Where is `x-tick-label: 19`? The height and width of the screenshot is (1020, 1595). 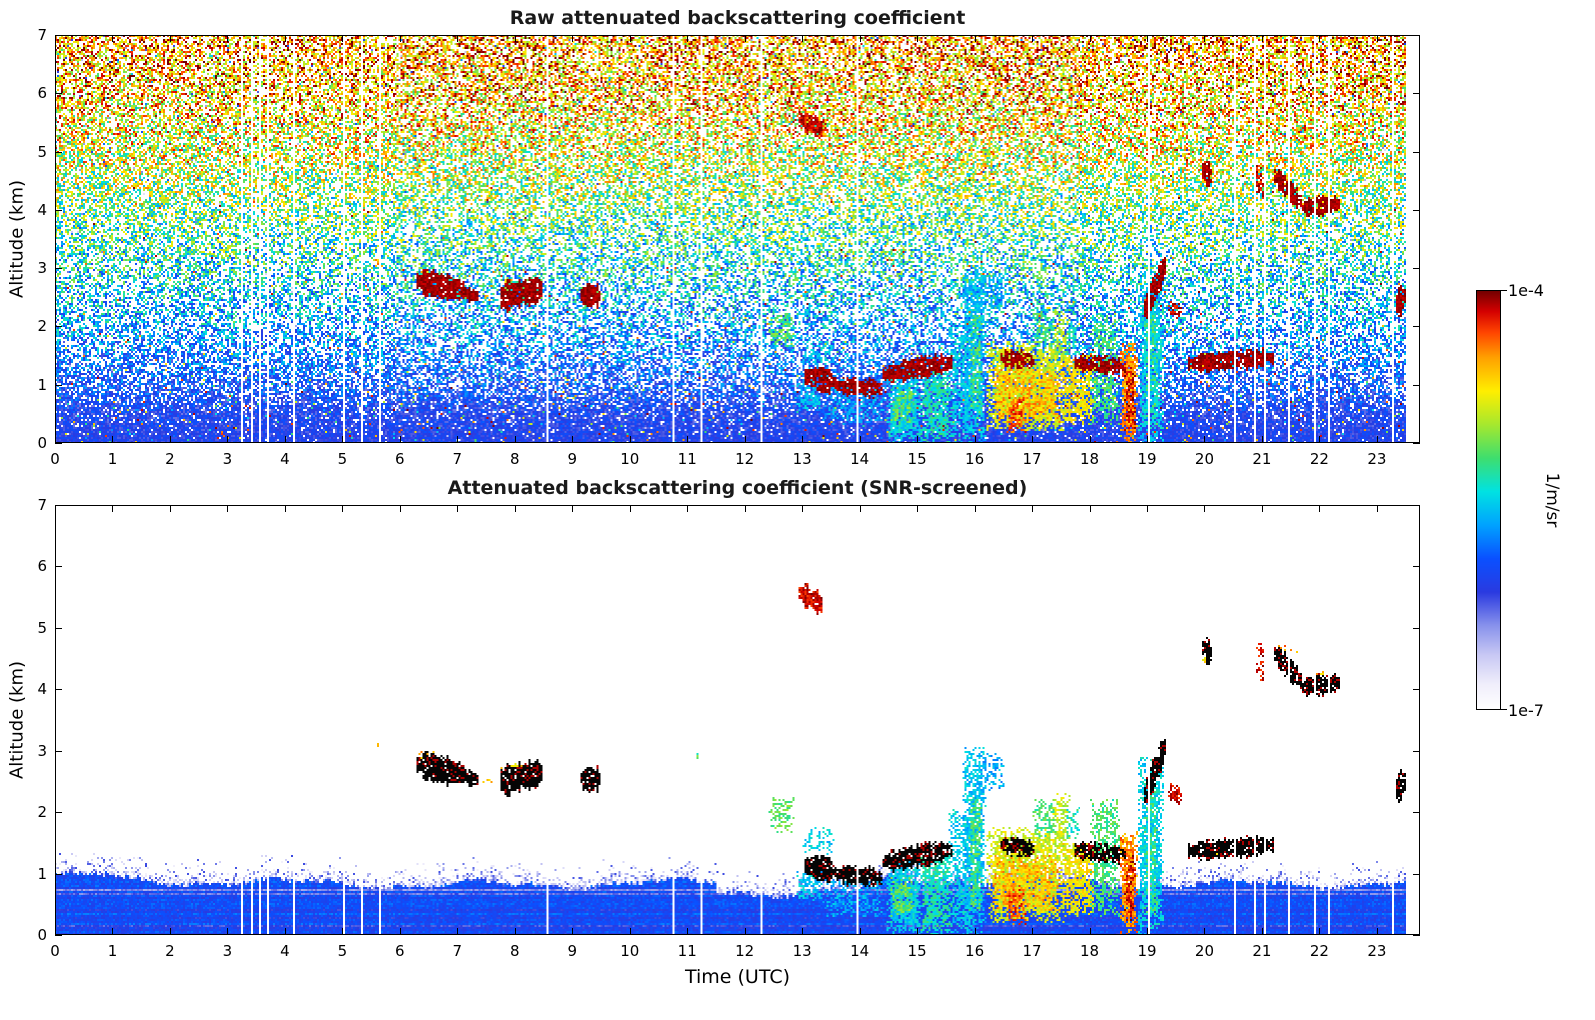 x-tick-label: 19 is located at coordinates (1147, 459).